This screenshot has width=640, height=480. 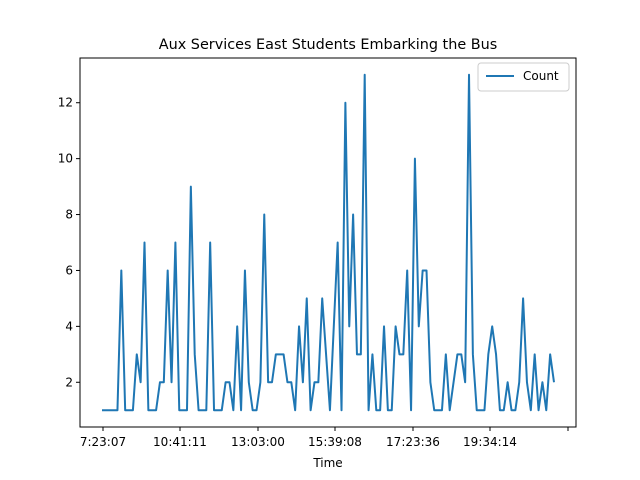 I want to click on y-tick-label: 8, so click(x=69, y=215).